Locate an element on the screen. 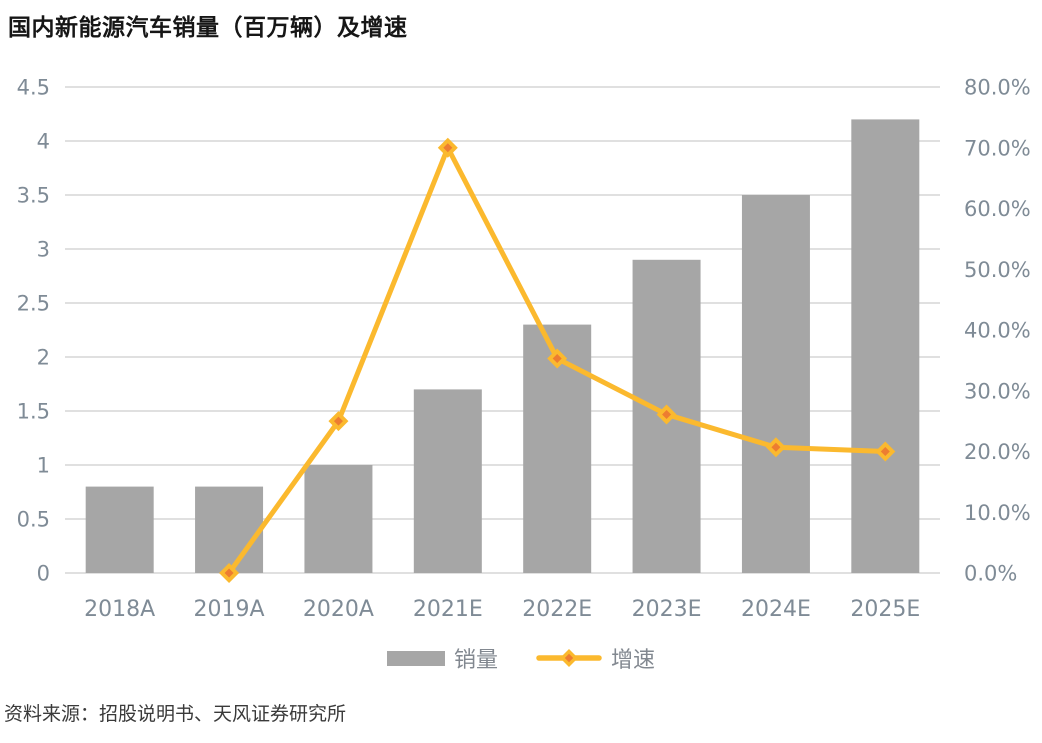  x-axis-label-2023E: 2023E is located at coordinates (667, 609).